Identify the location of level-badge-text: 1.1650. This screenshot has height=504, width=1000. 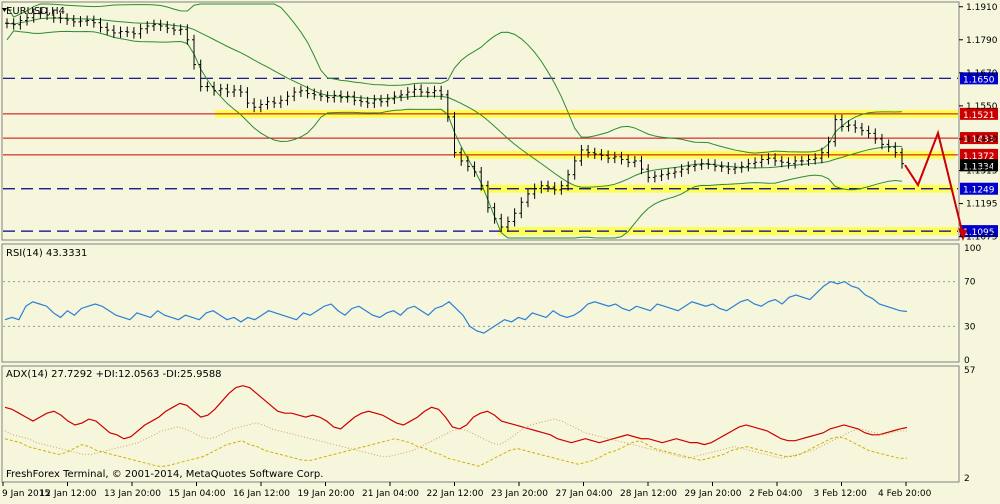
(979, 80).